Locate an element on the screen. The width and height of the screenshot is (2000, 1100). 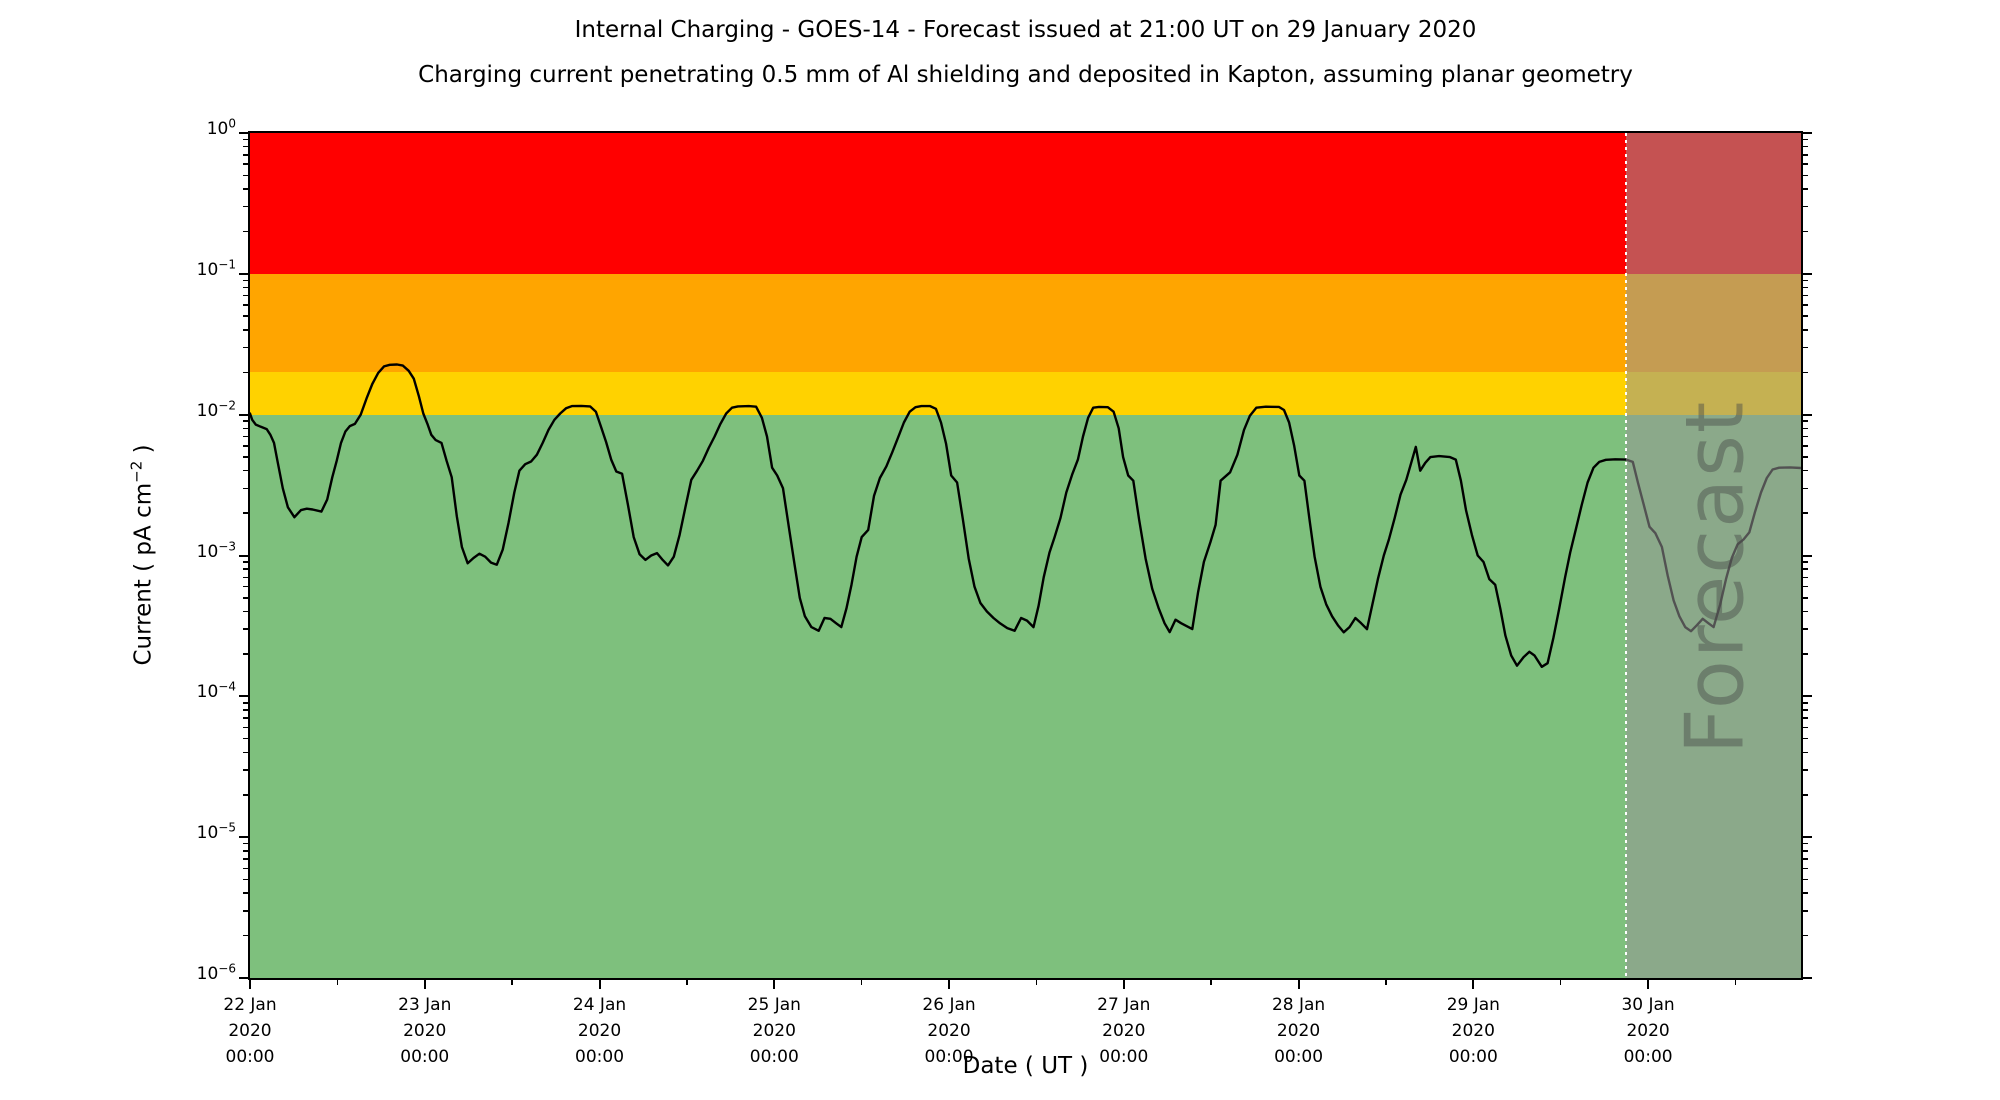
x-tick-label: 23 Jan 2020 00:00 is located at coordinates (425, 1031).